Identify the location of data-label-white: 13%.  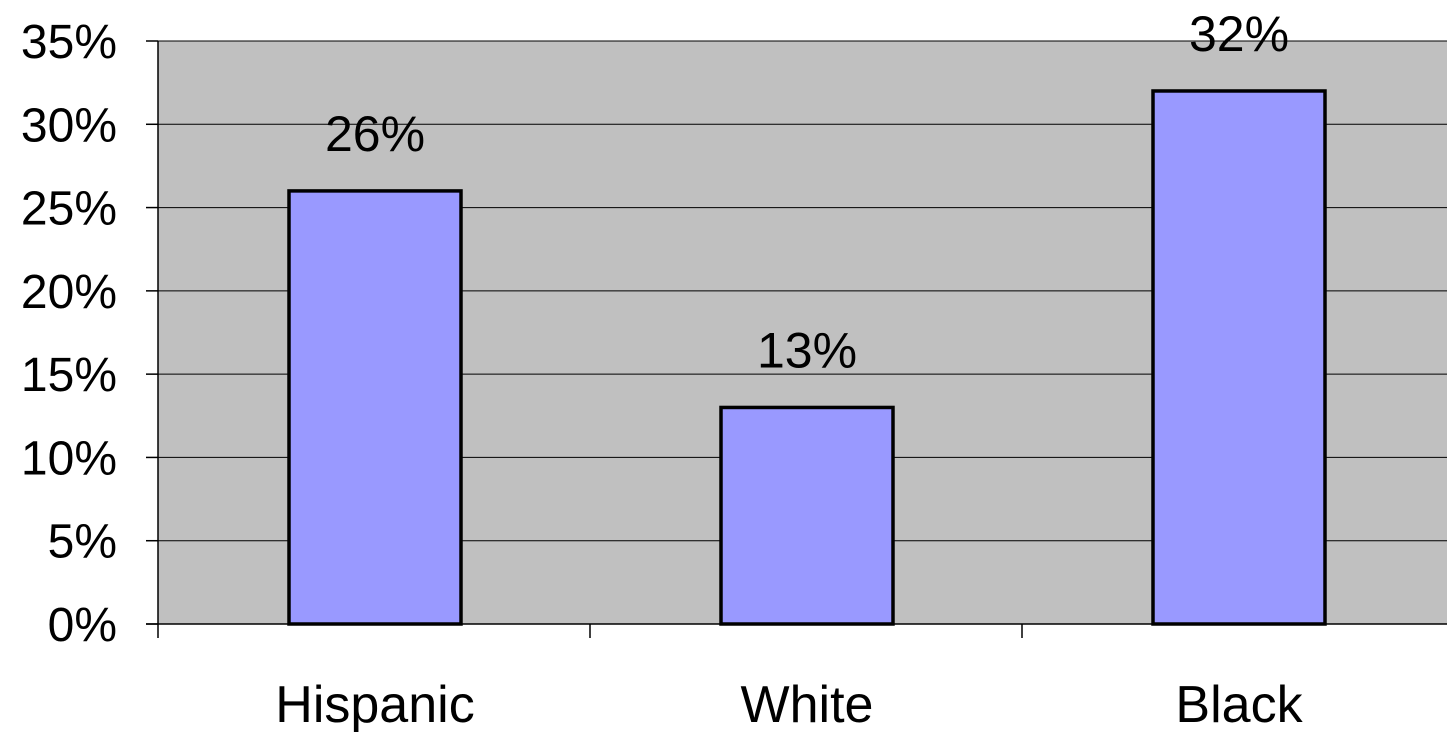
(807, 350).